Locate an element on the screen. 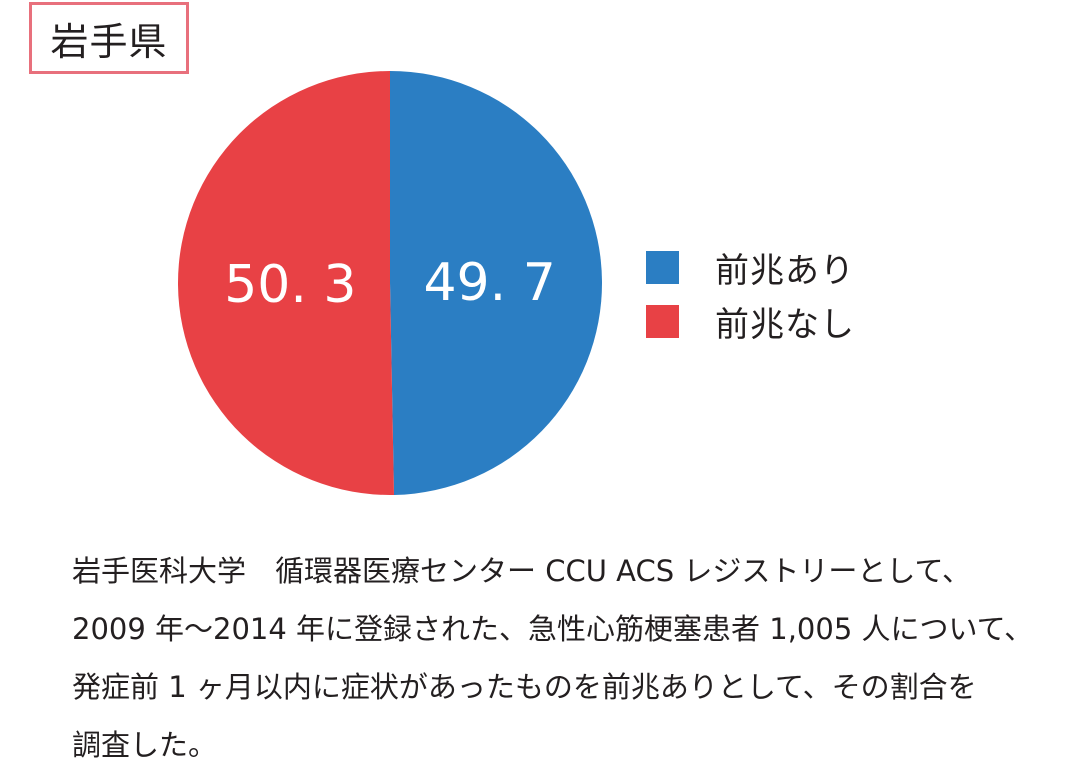 This screenshot has width=1080, height=774. pie-slice-with-warning is located at coordinates (496, 283).